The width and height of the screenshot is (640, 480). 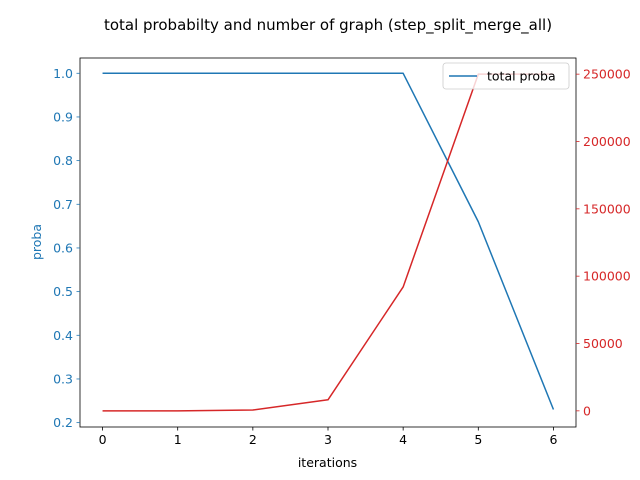 I want to click on y-tick-label: 0.4, so click(x=63, y=335).